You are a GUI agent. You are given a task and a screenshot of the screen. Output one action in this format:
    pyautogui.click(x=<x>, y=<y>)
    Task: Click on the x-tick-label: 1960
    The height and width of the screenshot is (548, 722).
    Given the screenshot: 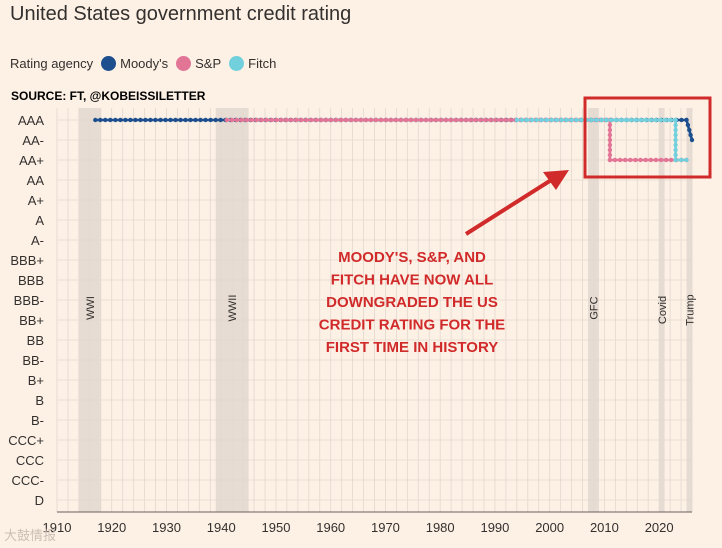 What is the action you would take?
    pyautogui.click(x=330, y=527)
    